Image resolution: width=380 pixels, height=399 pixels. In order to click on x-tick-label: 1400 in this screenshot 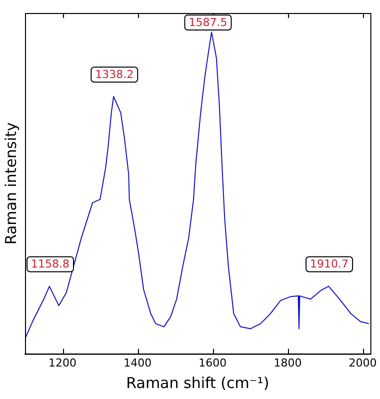, I will do `click(138, 363)`.